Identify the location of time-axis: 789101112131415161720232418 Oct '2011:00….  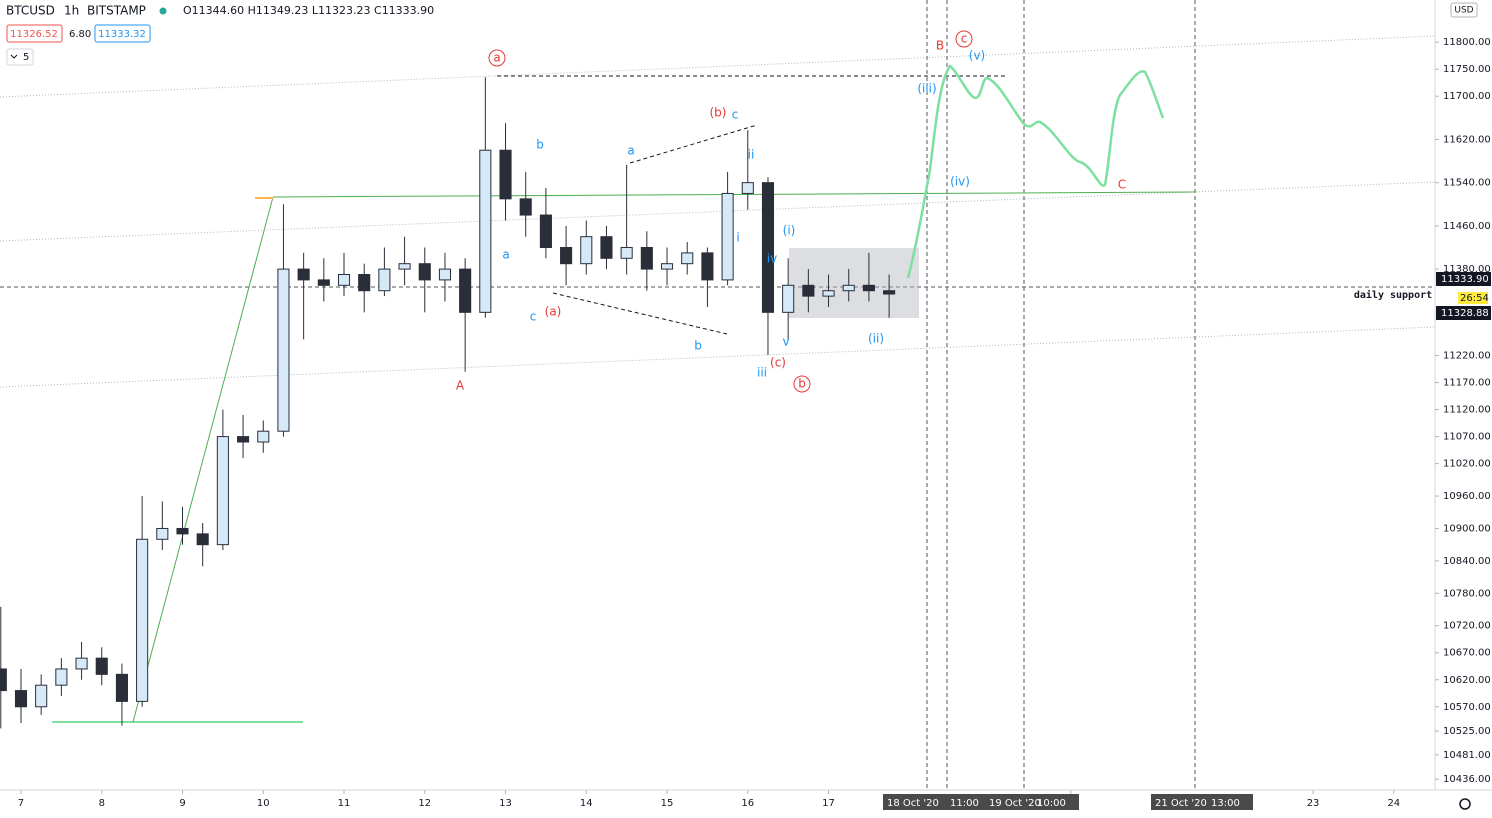
(709, 800).